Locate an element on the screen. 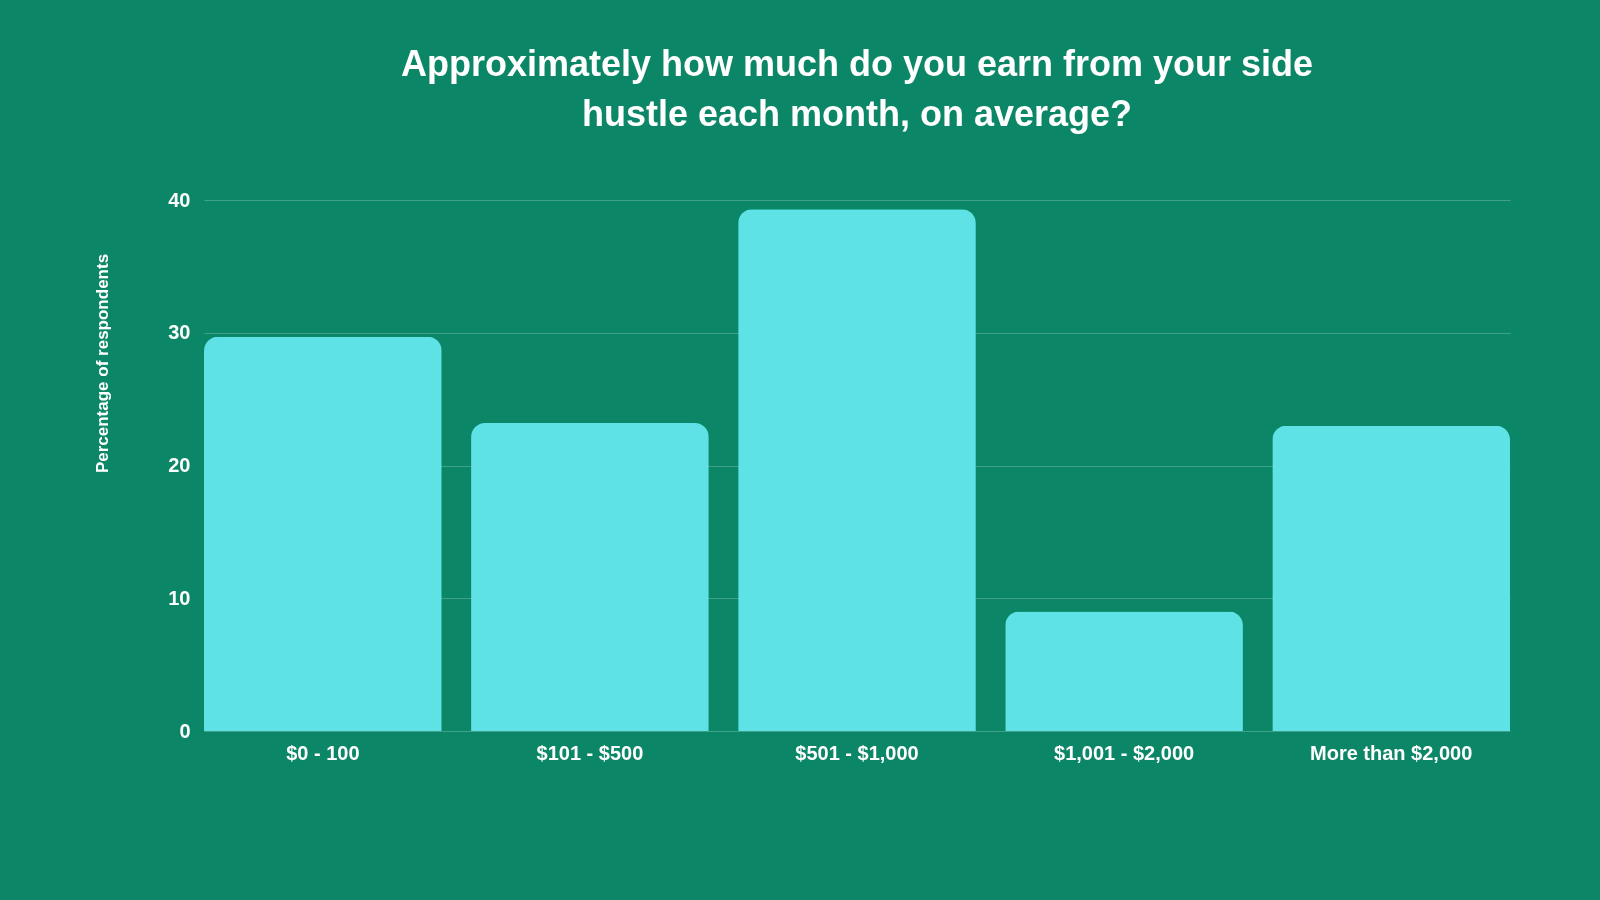 This screenshot has width=1600, height=900. x-tick-label: $0 - 100 is located at coordinates (323, 752).